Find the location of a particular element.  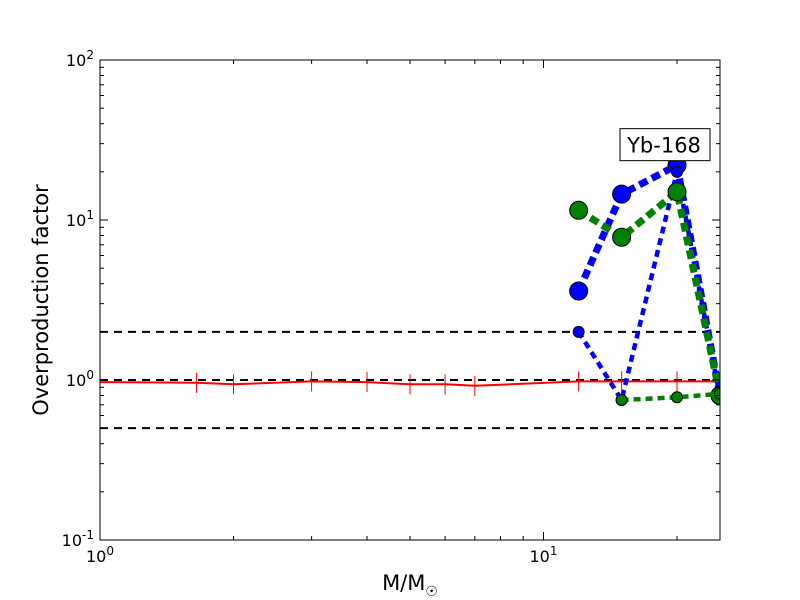

annotation-label: Yb-168 is located at coordinates (663, 146).